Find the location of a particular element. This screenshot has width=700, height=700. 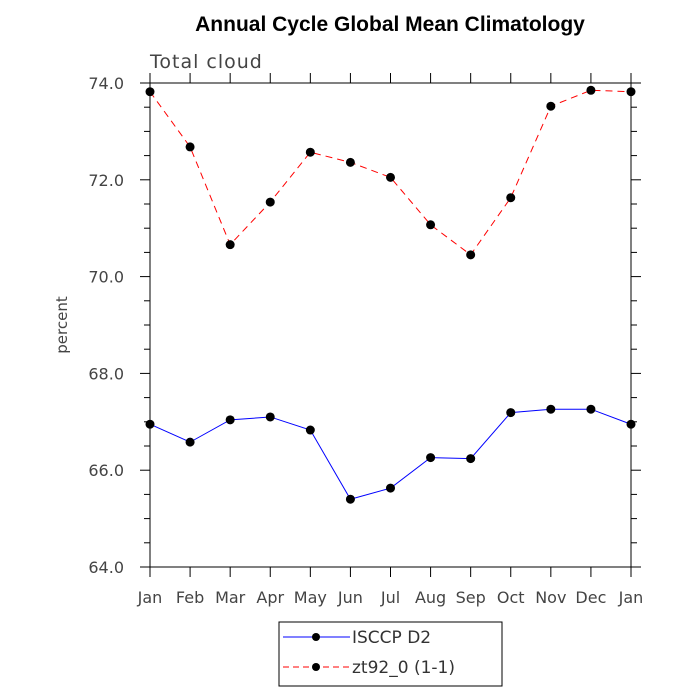

y-tick-label: 74.0 is located at coordinates (106, 83).